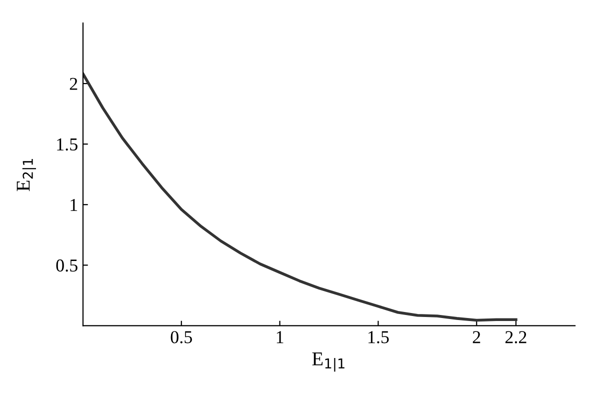  I want to click on y-tick-label: 0.5, so click(67, 265).